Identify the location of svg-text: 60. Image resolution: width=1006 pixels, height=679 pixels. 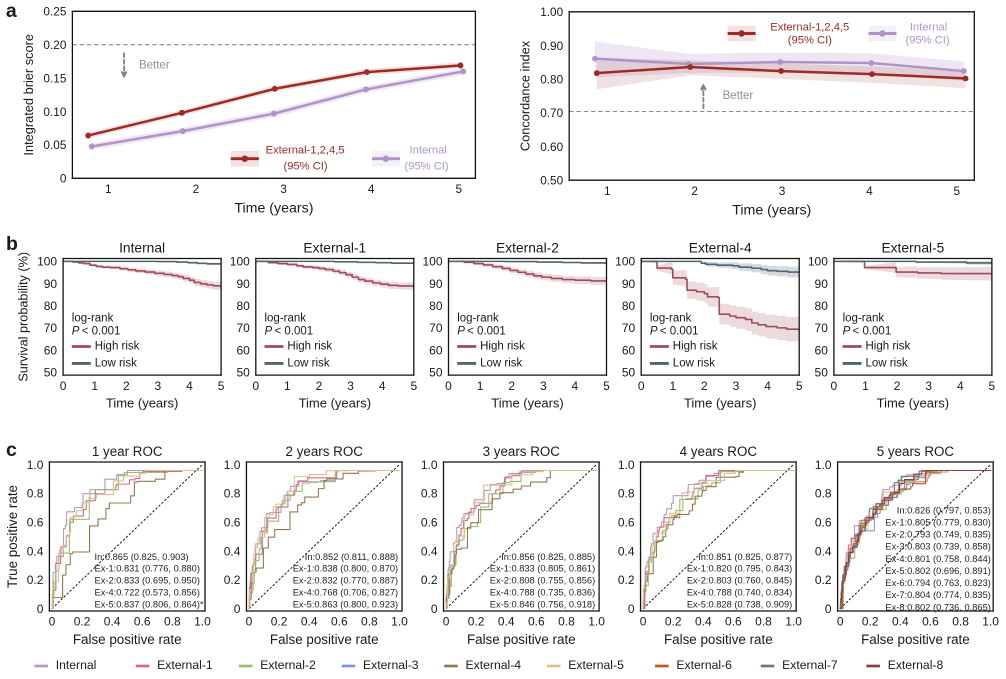
(822, 350).